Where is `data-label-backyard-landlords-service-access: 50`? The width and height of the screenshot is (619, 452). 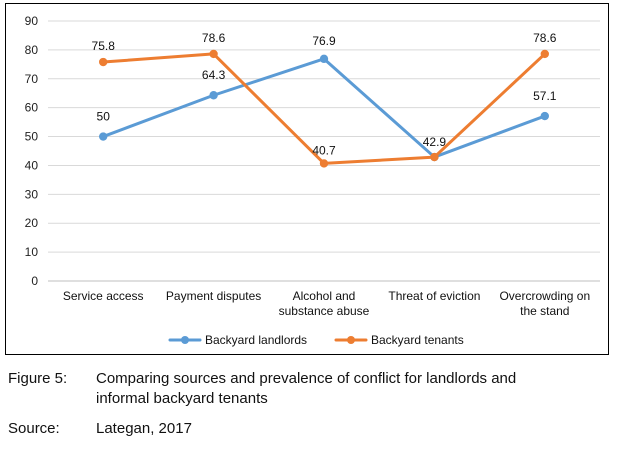
data-label-backyard-landlords-service-access: 50 is located at coordinates (104, 117).